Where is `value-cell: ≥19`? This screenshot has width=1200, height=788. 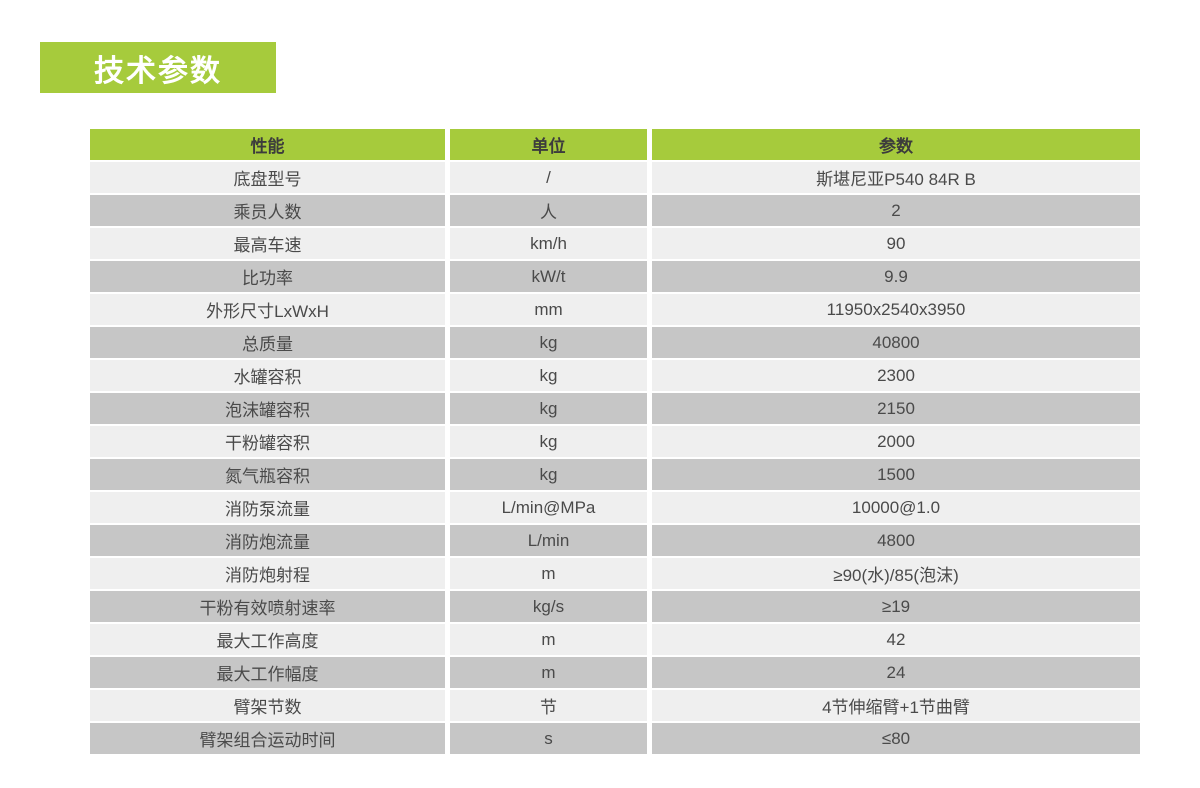
value-cell: ≥19 is located at coordinates (896, 606).